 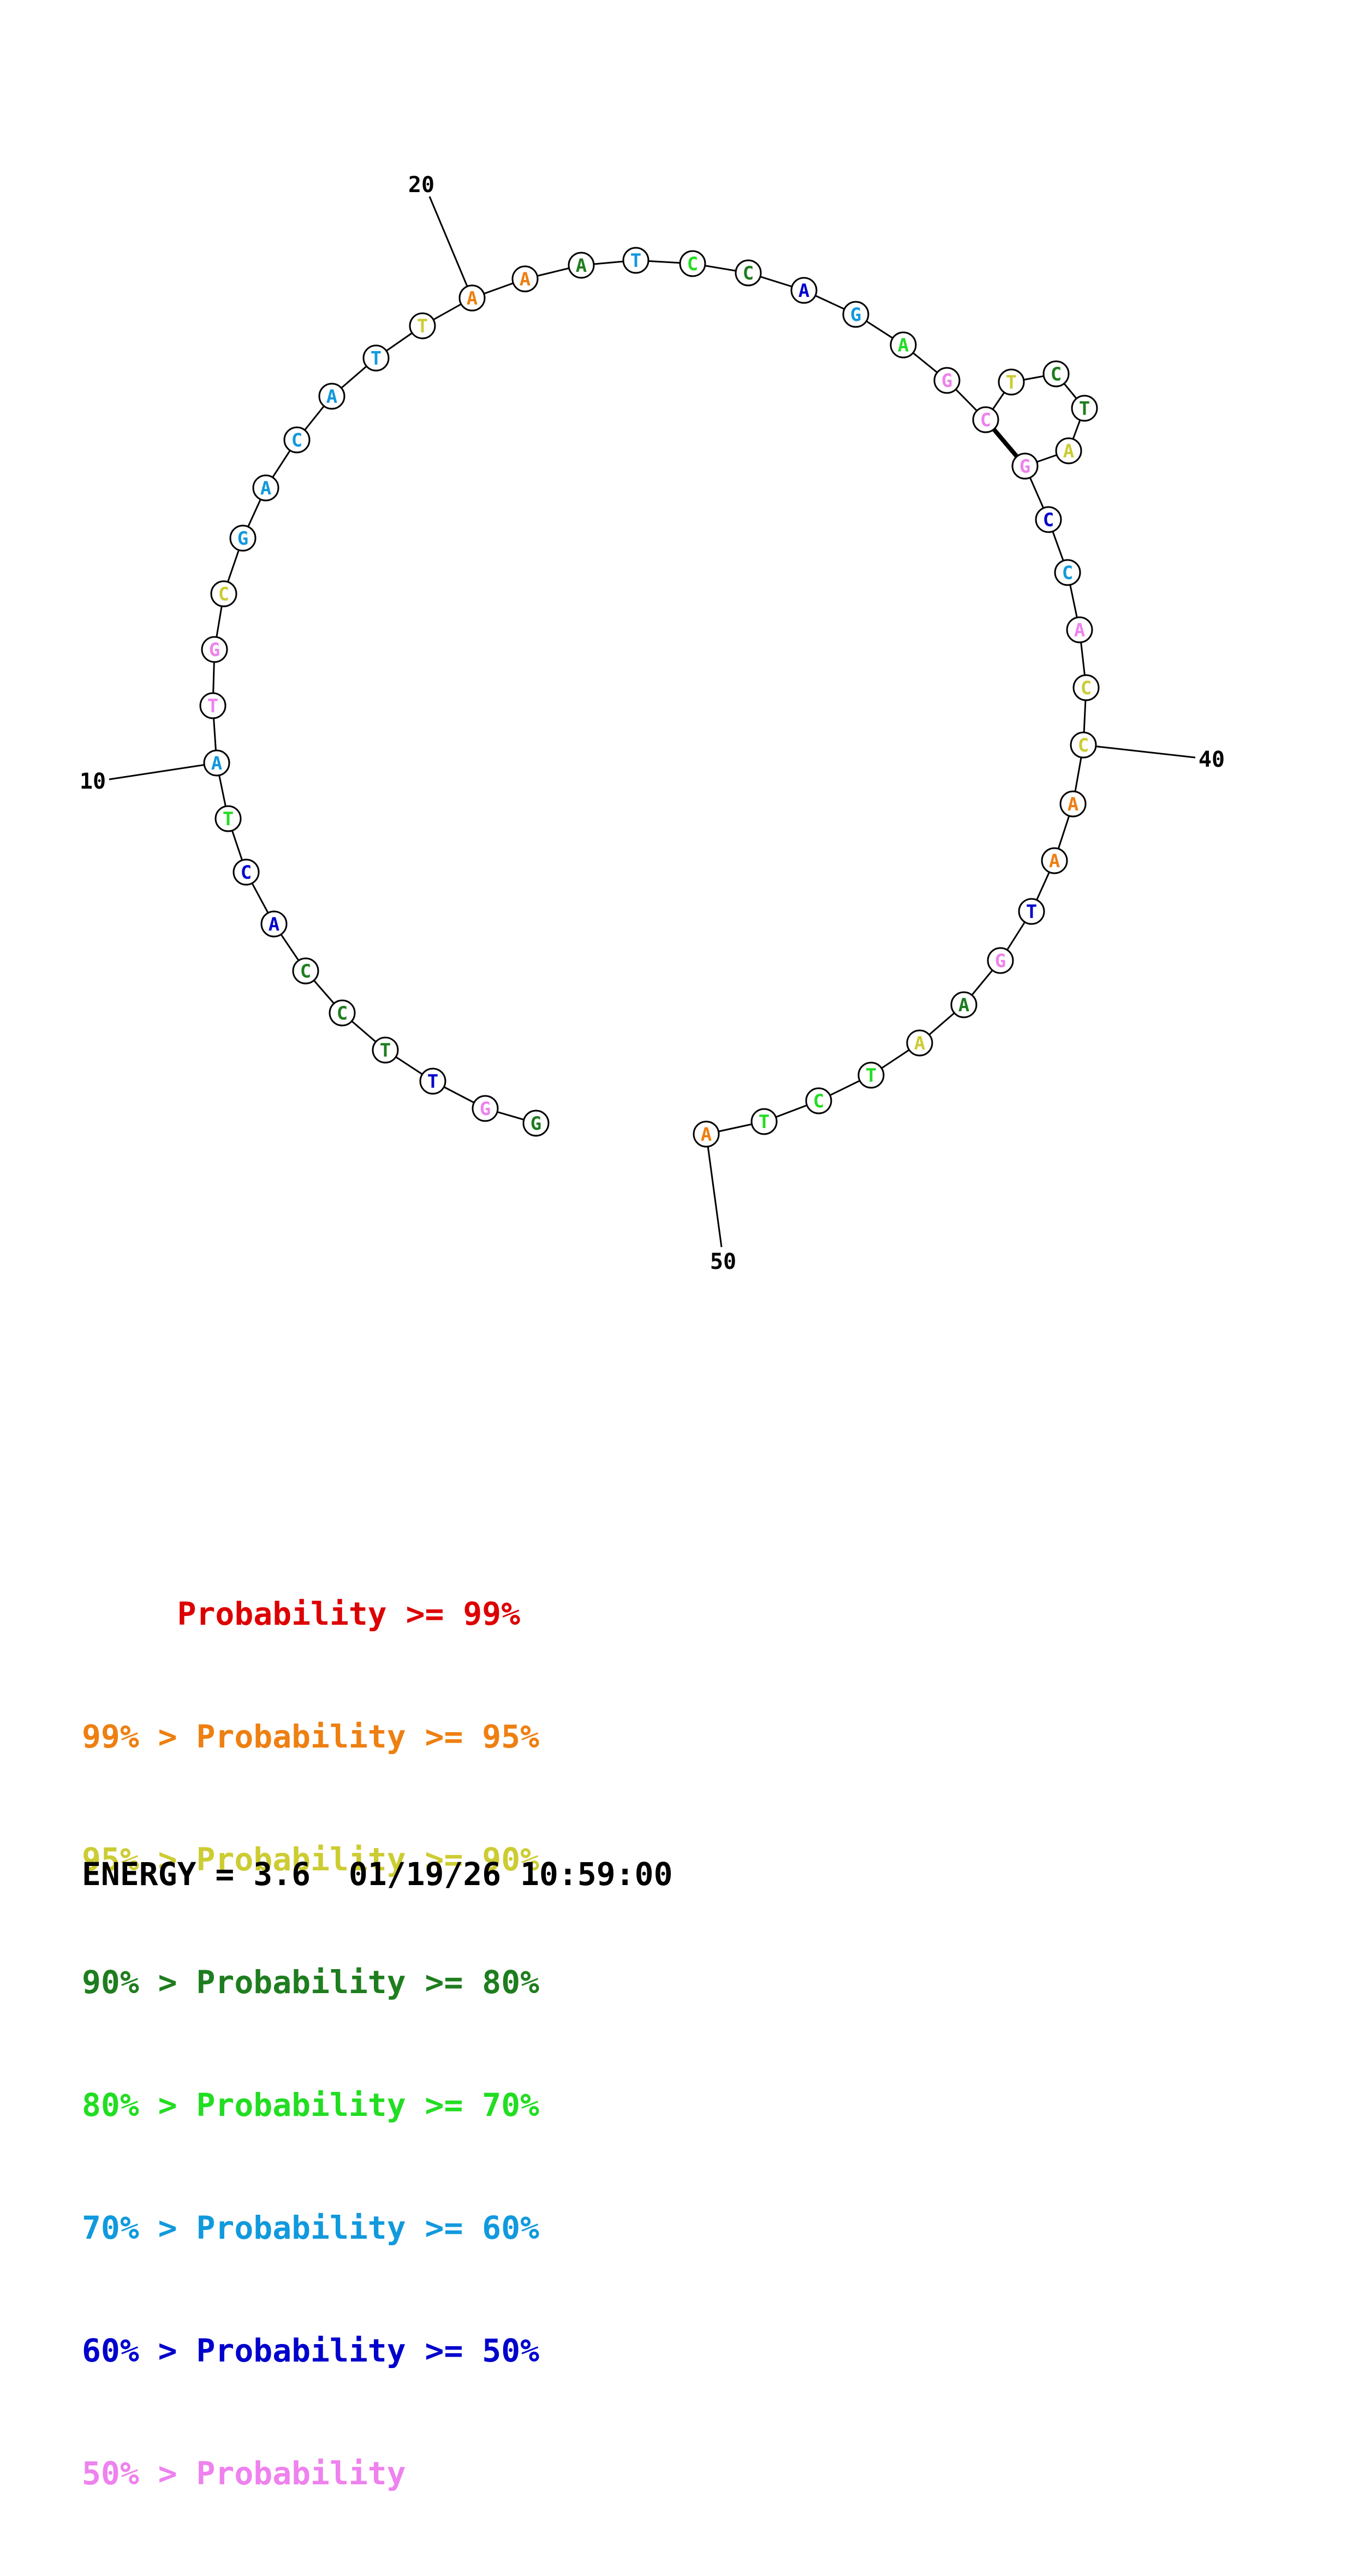 What do you see at coordinates (311, 1736) in the screenshot?
I see `legend-row: 99% > Probability >= 95%` at bounding box center [311, 1736].